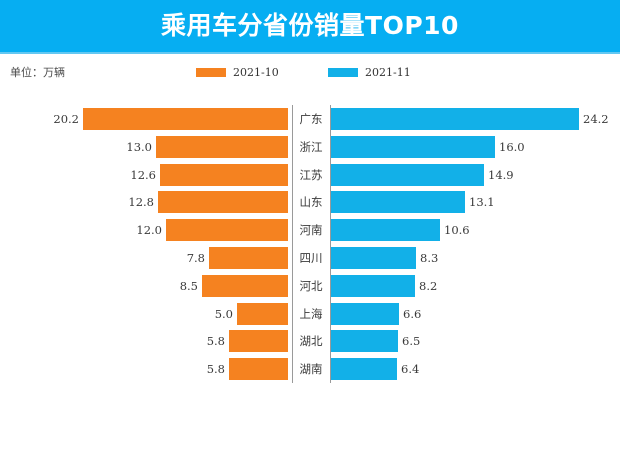 This screenshot has height=465, width=620. I want to click on chart-row: 20.2 广东 24.2, so click(310, 119).